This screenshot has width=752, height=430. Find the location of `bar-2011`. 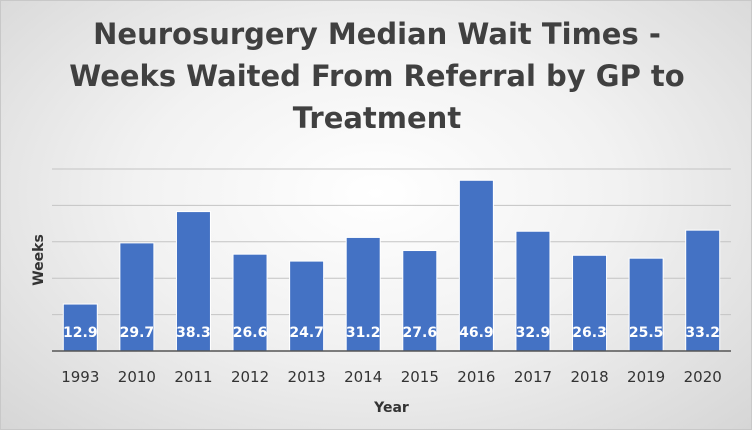

bar-2011 is located at coordinates (193, 281).